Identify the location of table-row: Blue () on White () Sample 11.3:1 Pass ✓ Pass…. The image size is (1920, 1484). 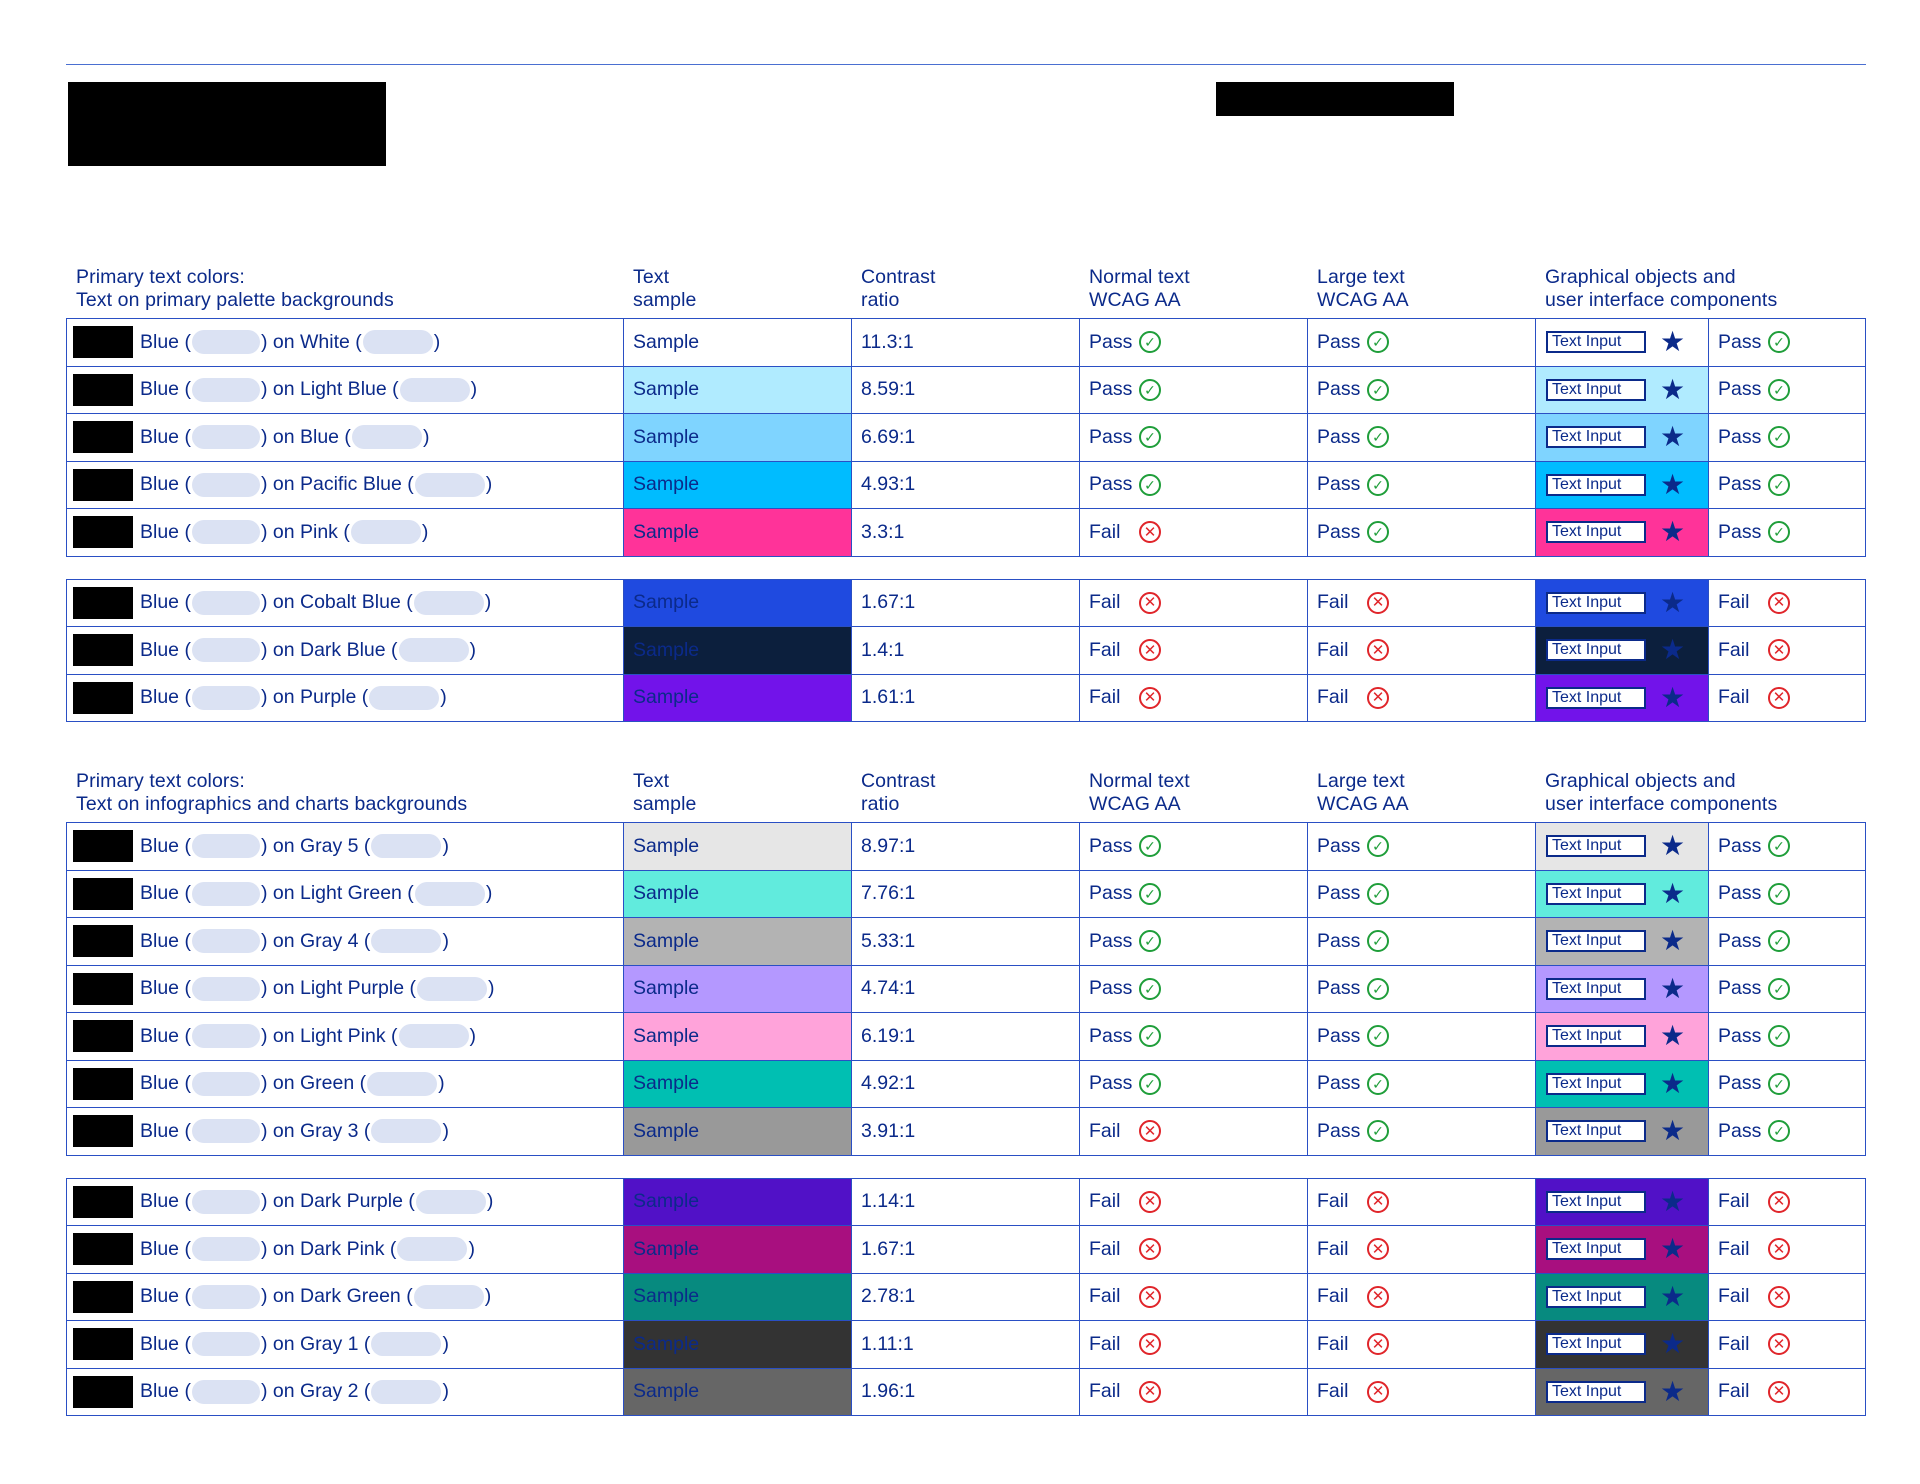
(966, 342).